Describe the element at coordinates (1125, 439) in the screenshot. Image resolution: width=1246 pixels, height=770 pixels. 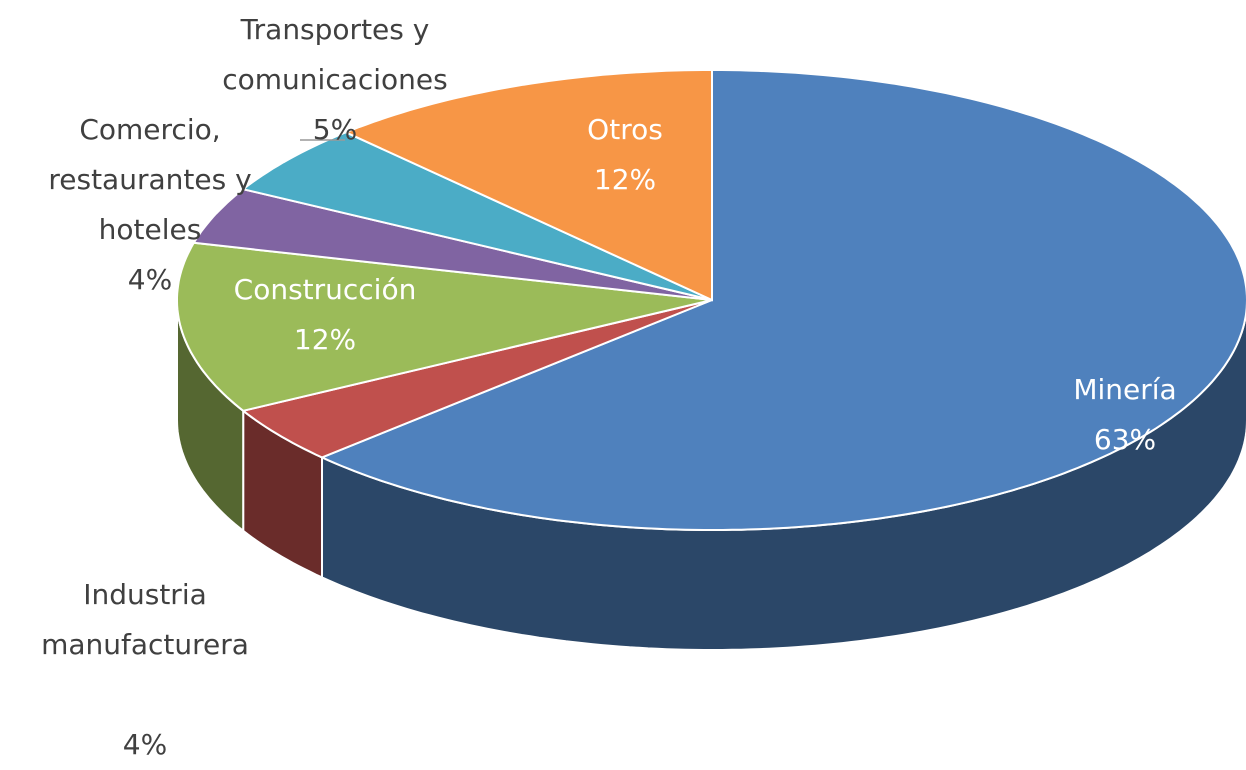
I see `value-label: 63%` at that location.